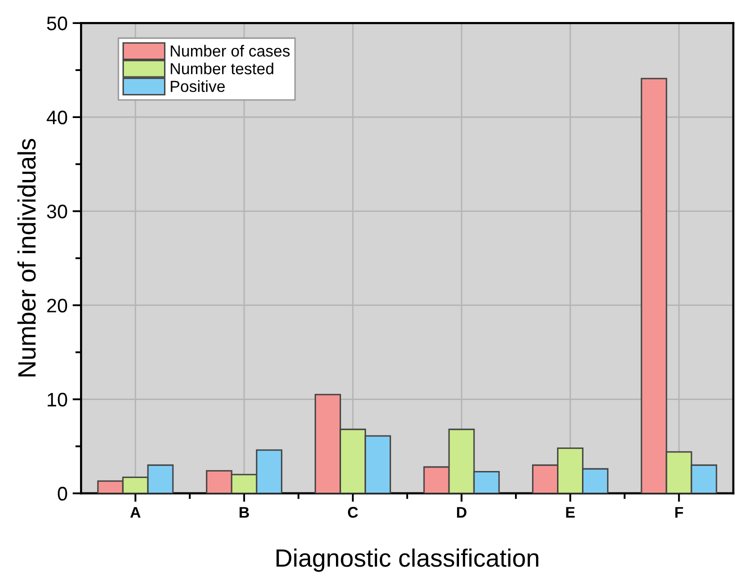  What do you see at coordinates (57, 305) in the screenshot?
I see `y-tick-label: 20` at bounding box center [57, 305].